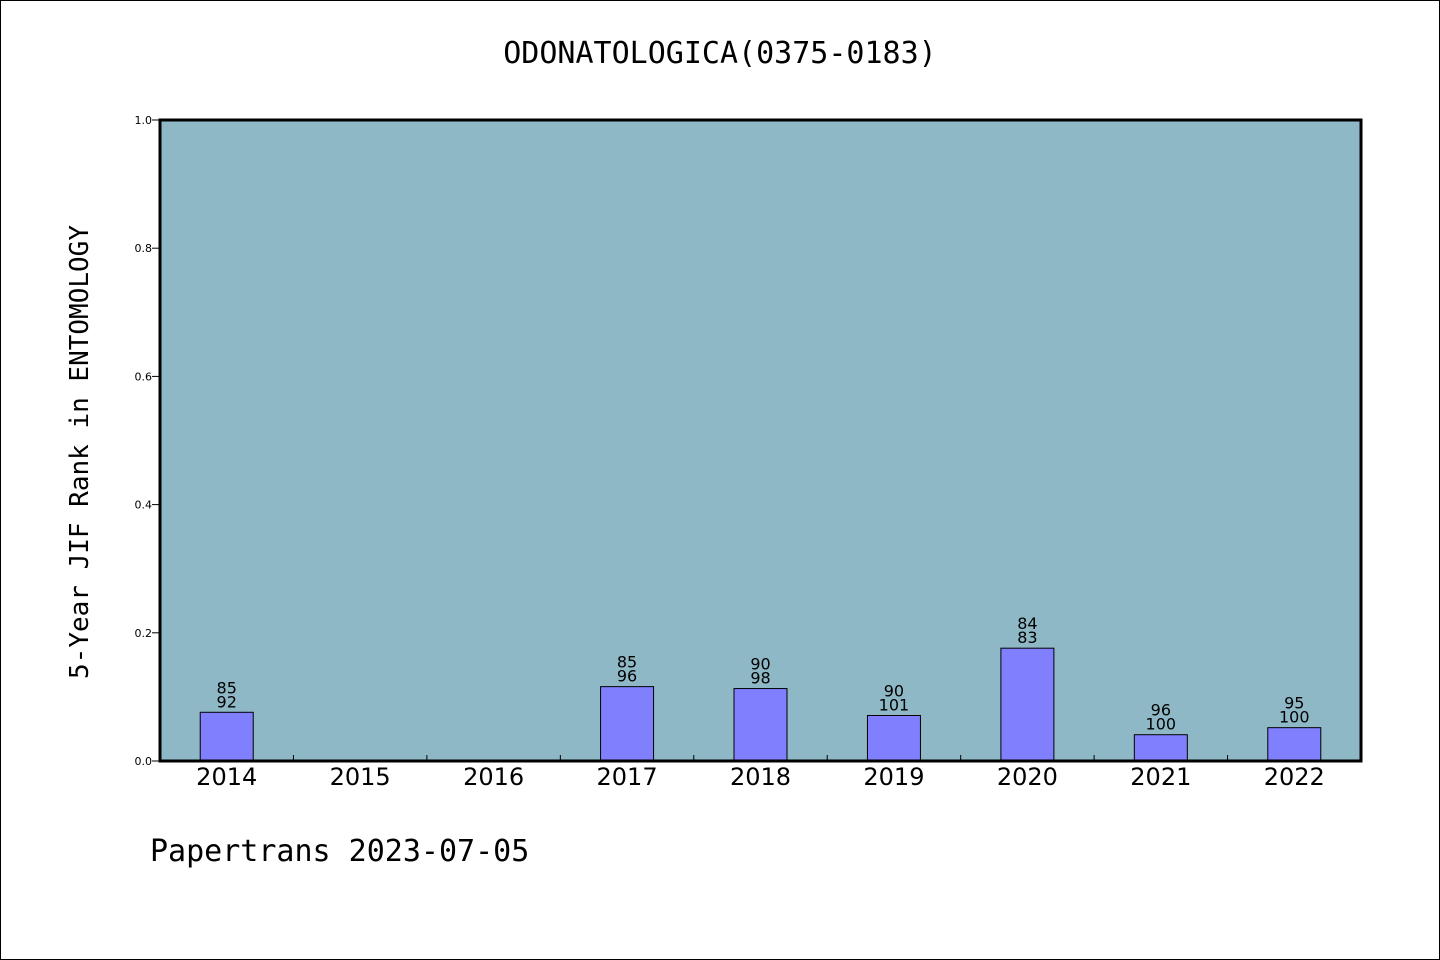 The width and height of the screenshot is (1440, 960). Describe the element at coordinates (144, 505) in the screenshot. I see `y-tick-label: 0.4` at that location.